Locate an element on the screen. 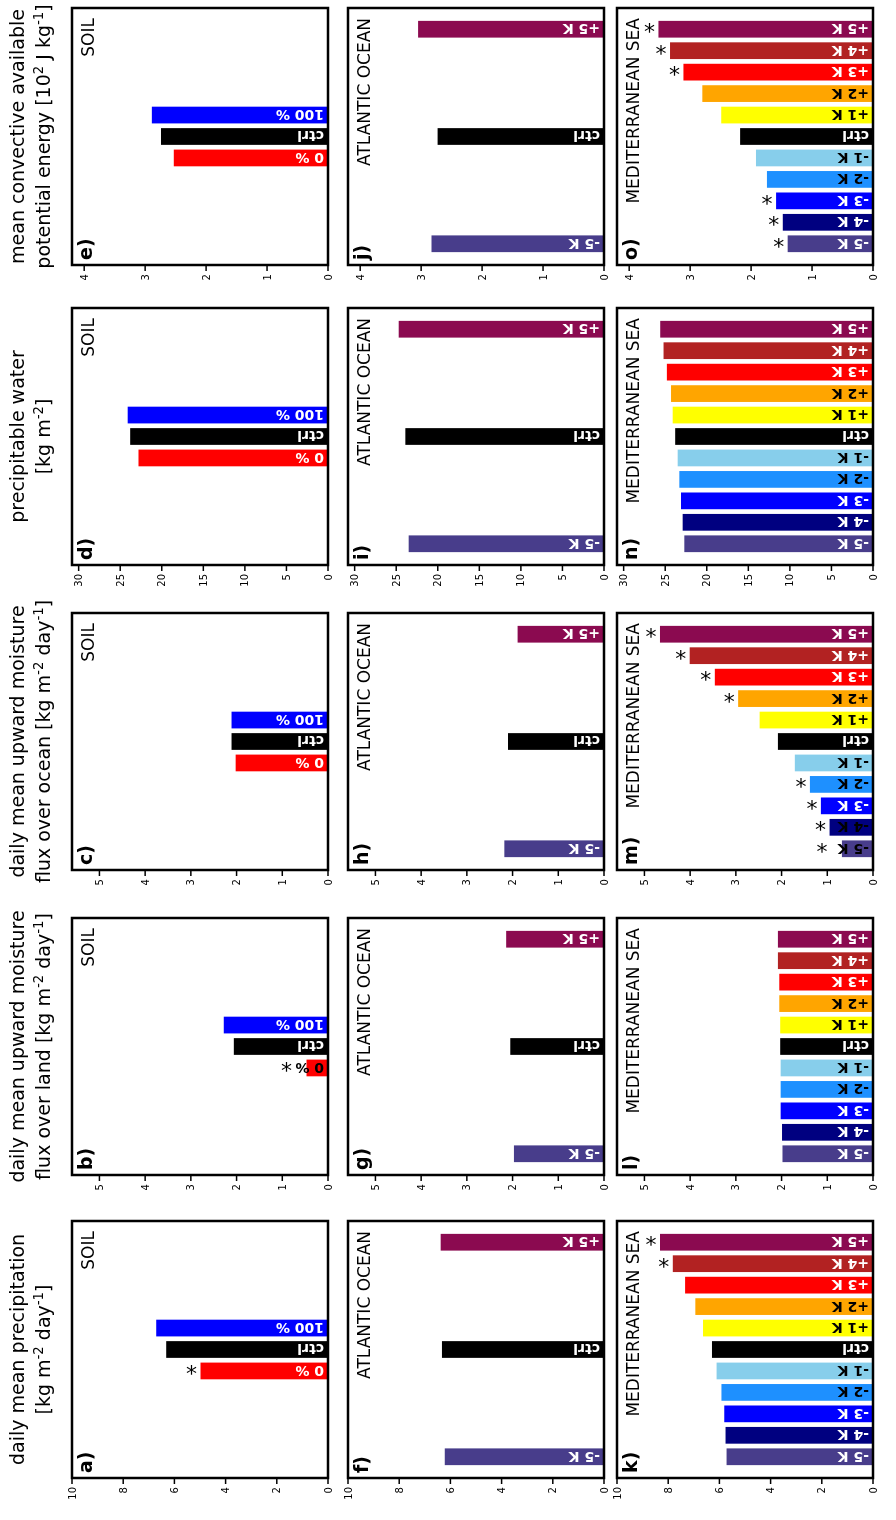  text: l) is located at coordinates (630, 1162).